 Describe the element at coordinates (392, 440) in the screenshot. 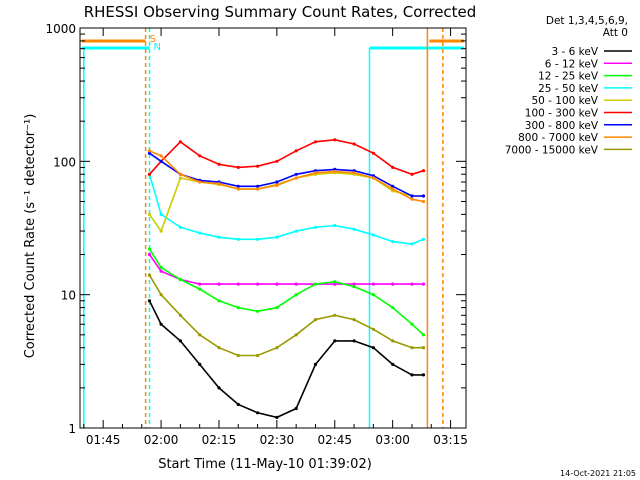

I see `x-tick-label: 03:00` at that location.